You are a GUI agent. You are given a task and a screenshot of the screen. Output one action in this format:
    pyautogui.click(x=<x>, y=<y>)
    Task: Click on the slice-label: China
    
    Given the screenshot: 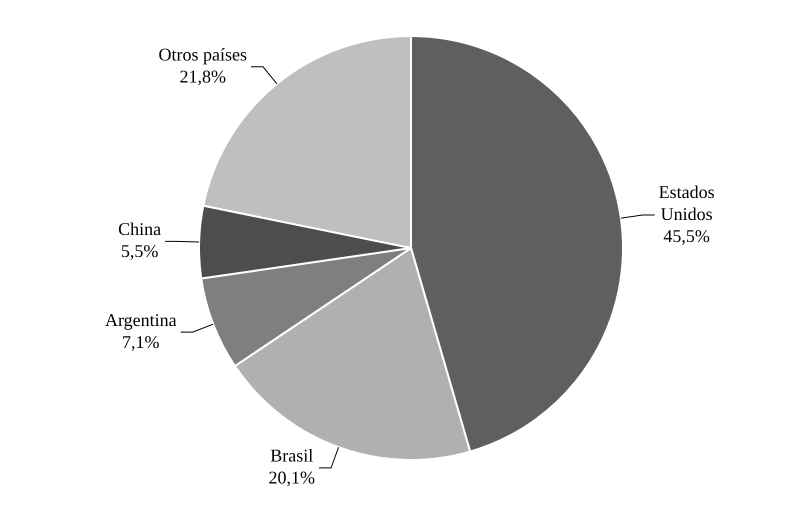 What is the action you would take?
    pyautogui.click(x=140, y=229)
    